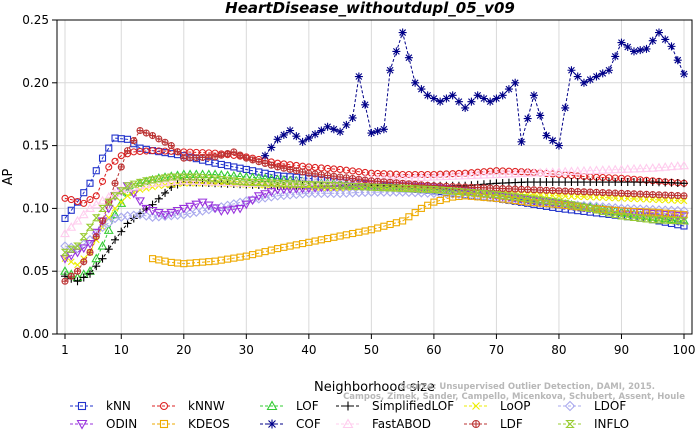 Image resolution: width=698 pixels, height=434 pixels. I want to click on legend-label: LoOP, so click(515, 406).